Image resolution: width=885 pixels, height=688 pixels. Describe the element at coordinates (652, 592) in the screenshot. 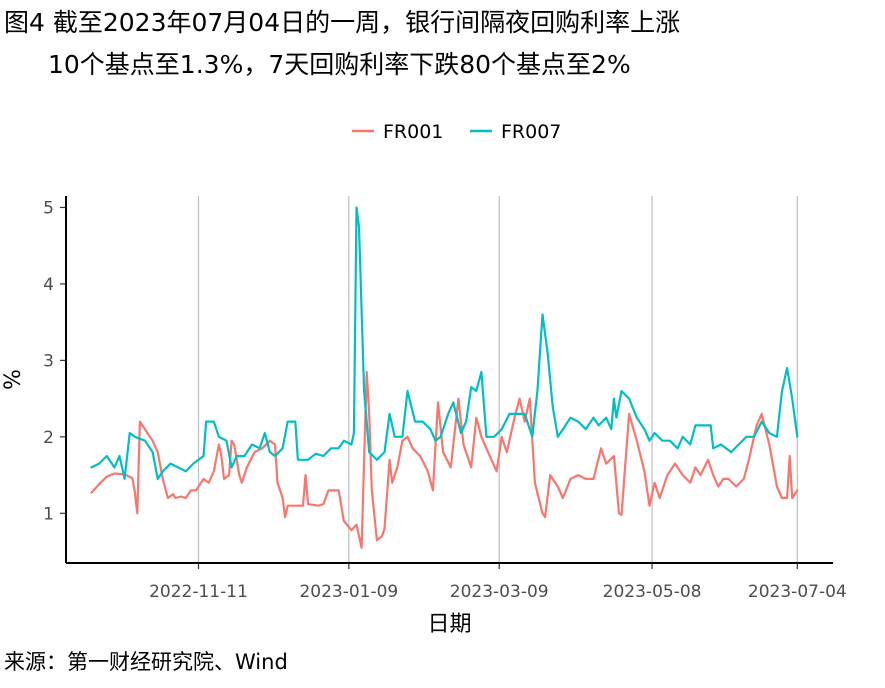

I see `x-tick-label: 2023-05-08` at that location.